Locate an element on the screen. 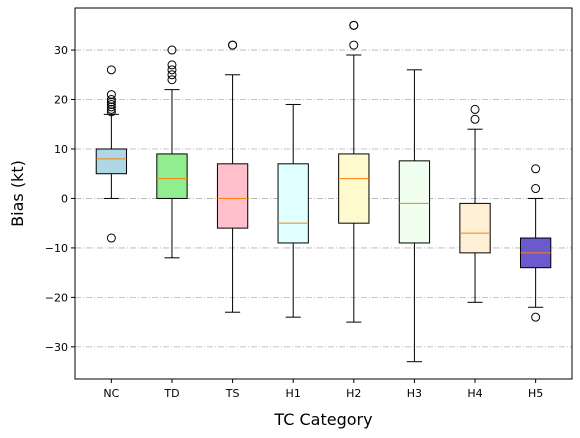 This screenshot has width=580, height=438. y-tick-label: 0 is located at coordinates (64, 198).